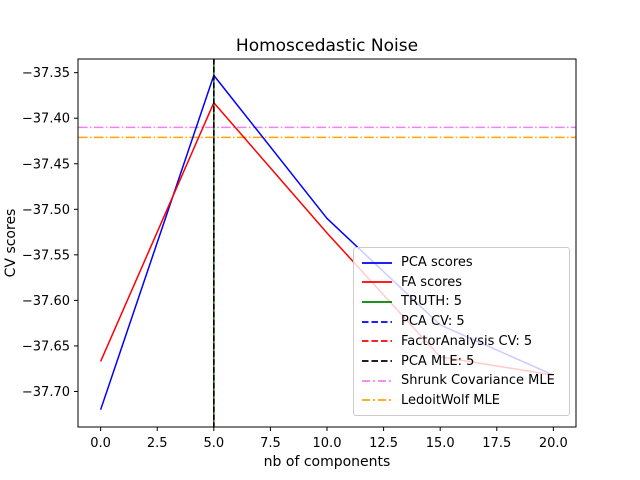 This screenshot has height=480, width=640. I want to click on y-tick-label: −37.40, so click(46, 119).